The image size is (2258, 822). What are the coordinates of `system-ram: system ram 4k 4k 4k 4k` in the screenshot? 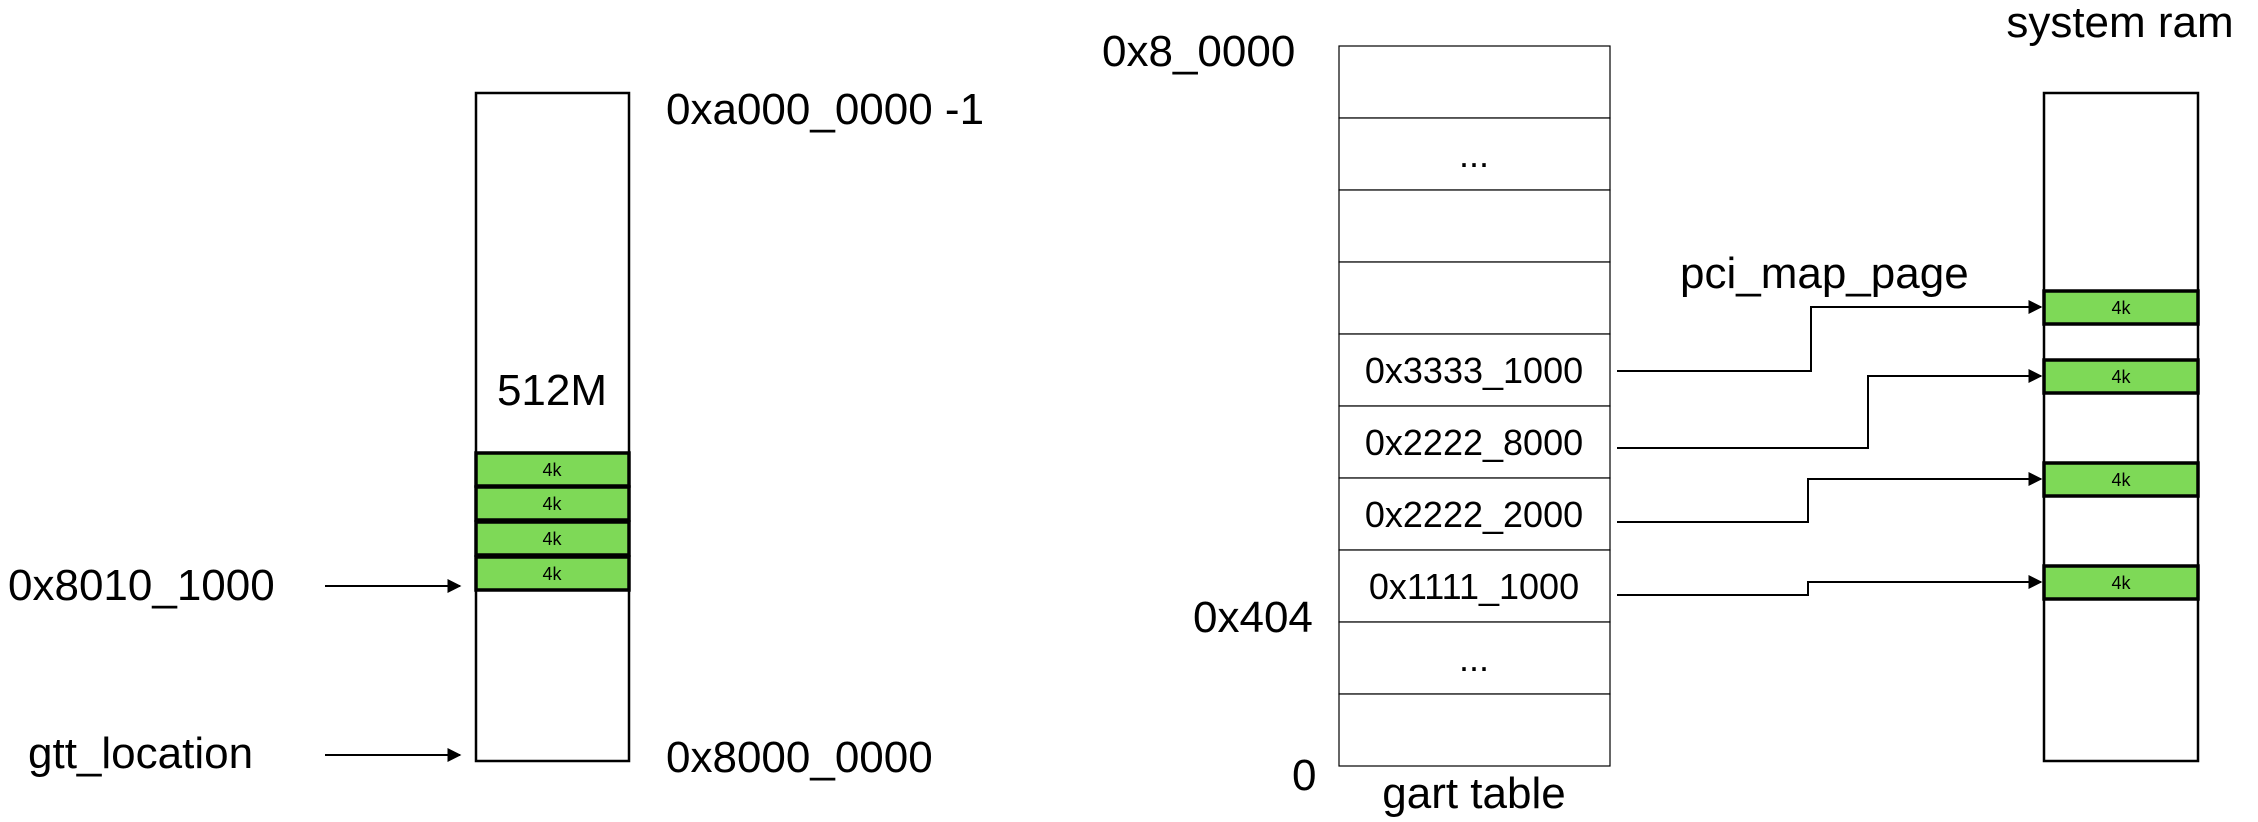 It's located at (2120, 381).